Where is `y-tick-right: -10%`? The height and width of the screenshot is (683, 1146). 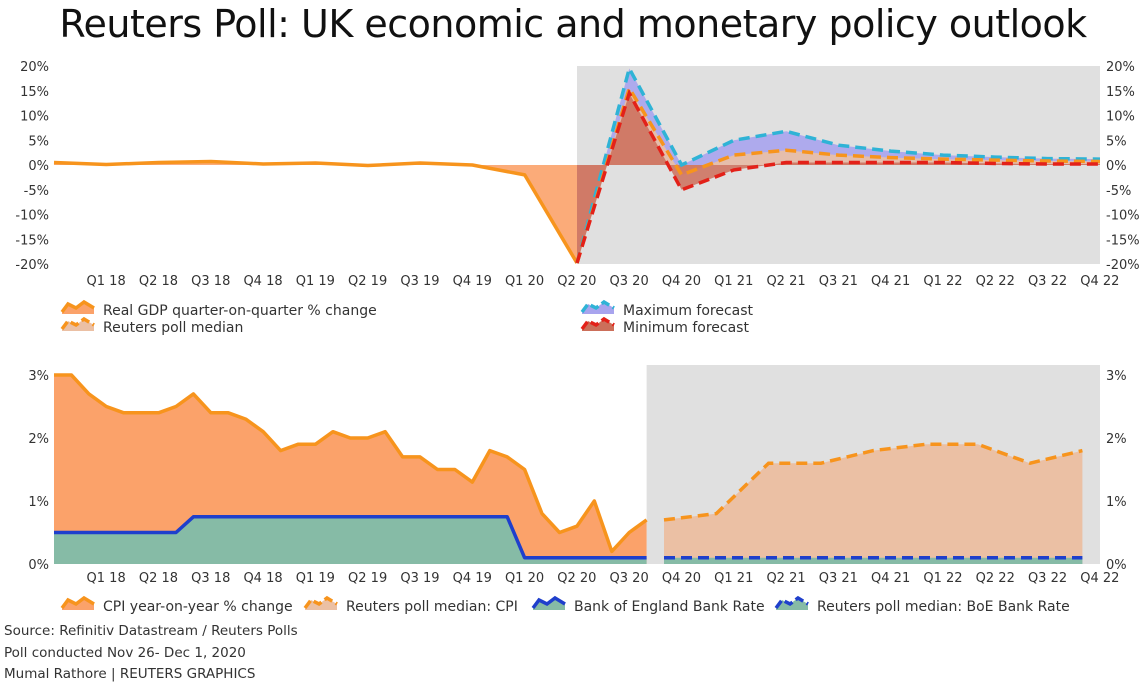 y-tick-right: -10% is located at coordinates (1123, 216).